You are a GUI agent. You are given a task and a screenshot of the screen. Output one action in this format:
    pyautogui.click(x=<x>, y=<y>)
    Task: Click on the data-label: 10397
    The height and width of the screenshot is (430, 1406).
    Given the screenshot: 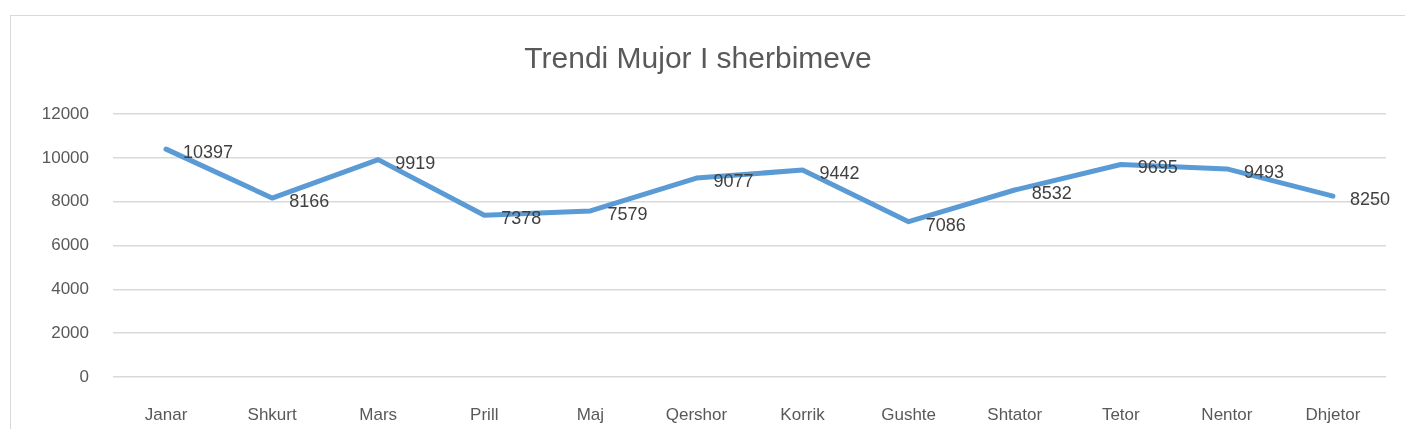 What is the action you would take?
    pyautogui.click(x=208, y=152)
    